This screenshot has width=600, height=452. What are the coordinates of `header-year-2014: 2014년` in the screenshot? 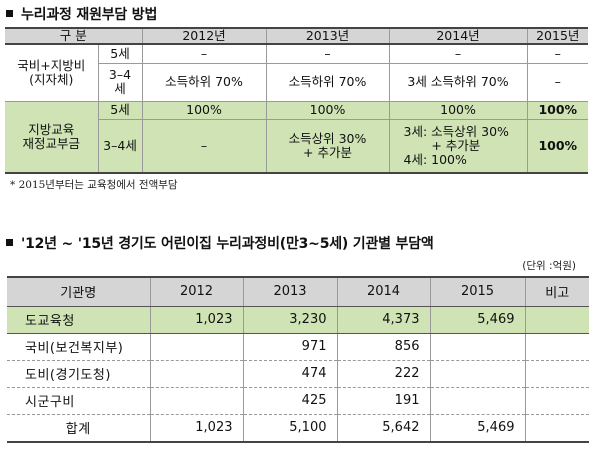 It's located at (458, 37).